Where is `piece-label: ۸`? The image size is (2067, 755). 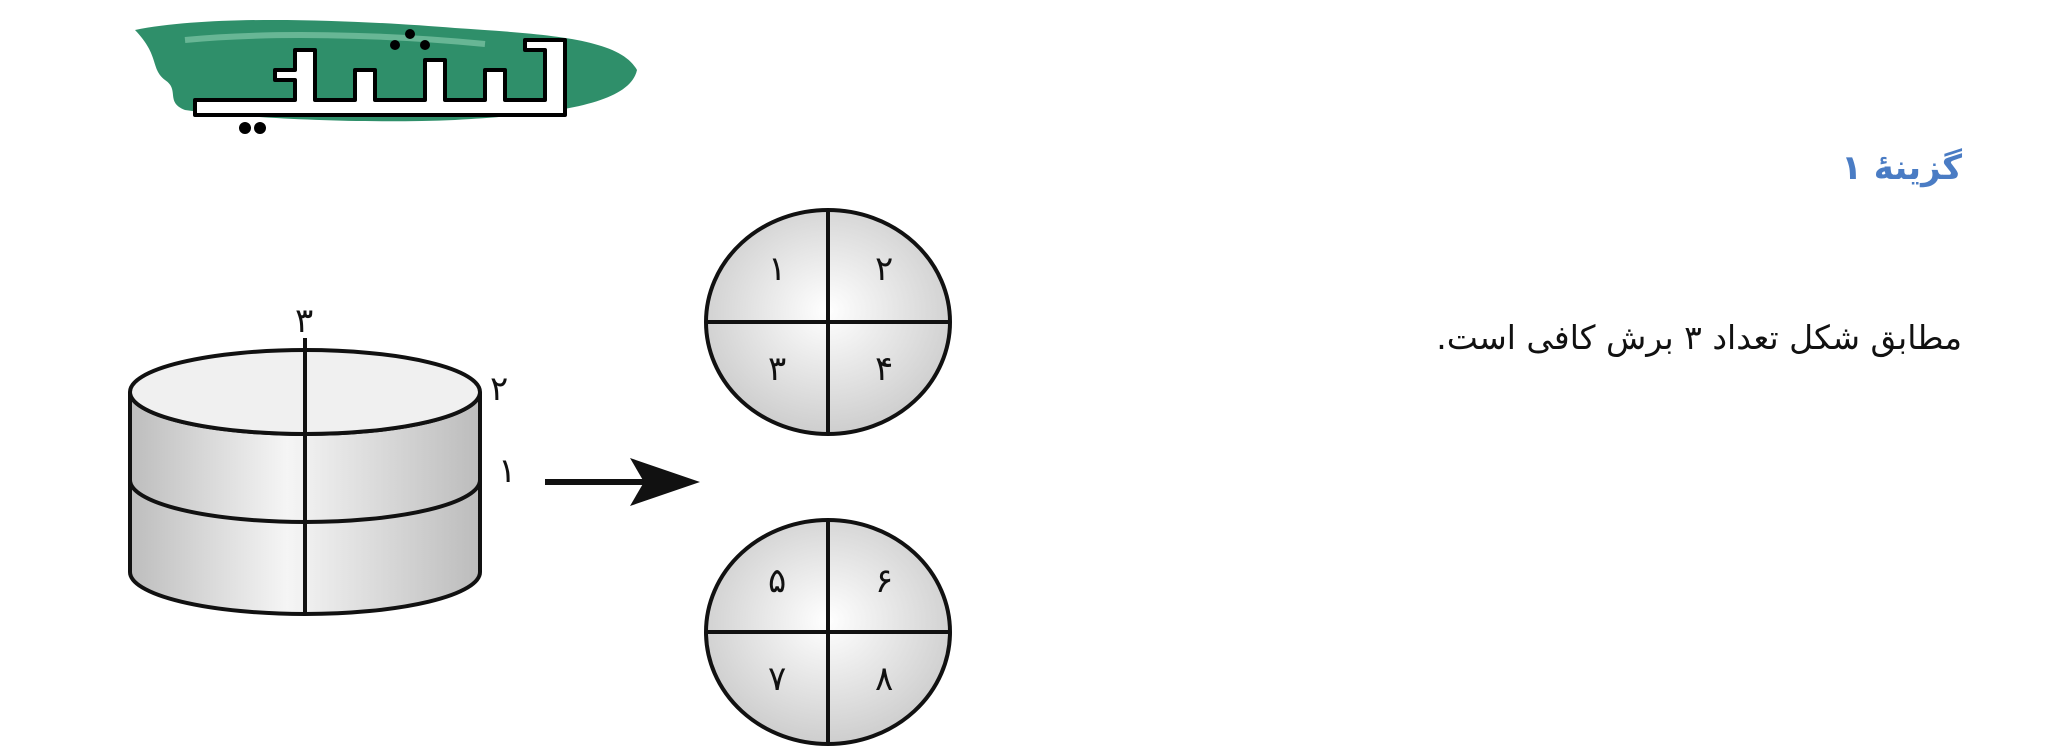
piece-label: ۸ is located at coordinates (884, 679).